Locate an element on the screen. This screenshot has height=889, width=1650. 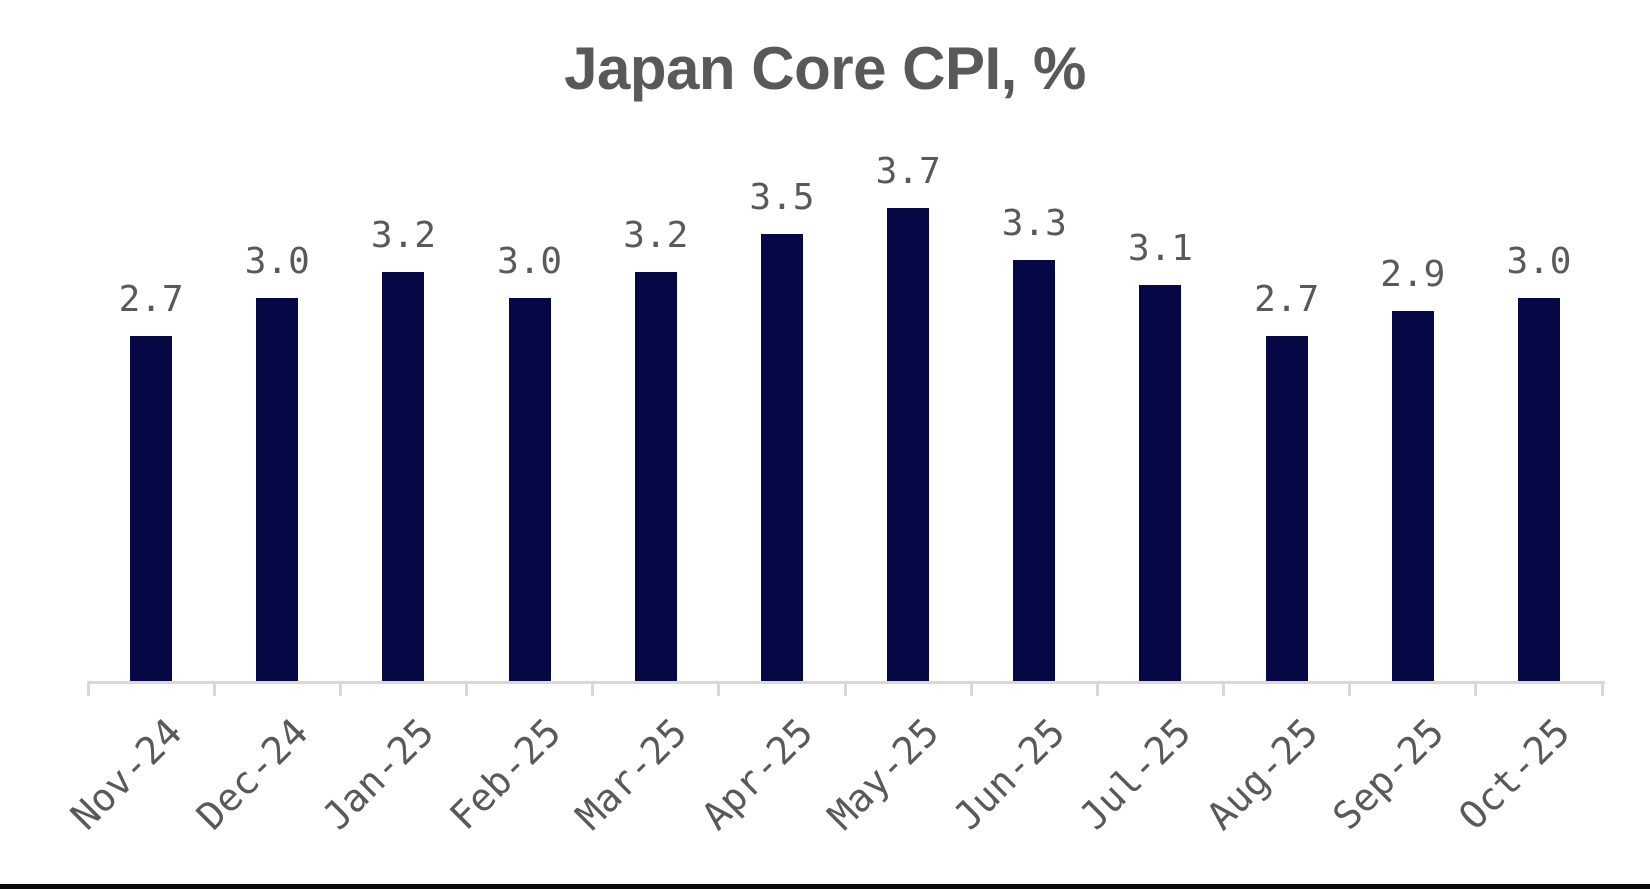
x-axis-label: Apr-25 is located at coordinates (757, 774).